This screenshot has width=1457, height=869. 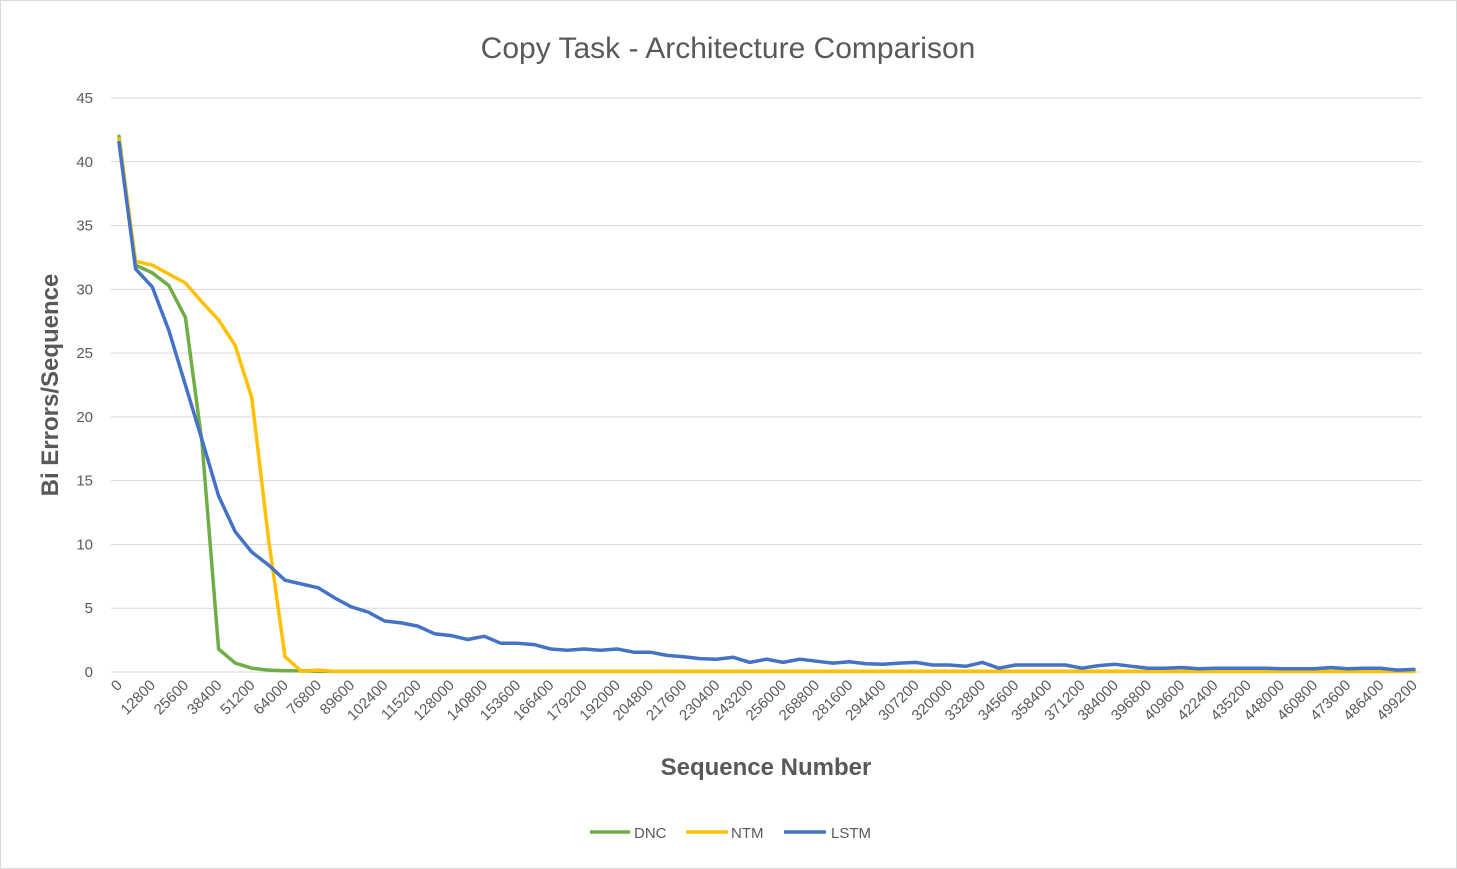 I want to click on x-tick-label: 76800, so click(x=305, y=698).